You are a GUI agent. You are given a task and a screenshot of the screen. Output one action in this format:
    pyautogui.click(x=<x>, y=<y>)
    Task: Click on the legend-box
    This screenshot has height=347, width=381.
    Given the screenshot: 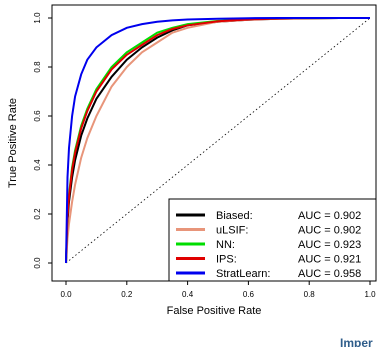 What is the action you would take?
    pyautogui.click(x=272, y=240)
    